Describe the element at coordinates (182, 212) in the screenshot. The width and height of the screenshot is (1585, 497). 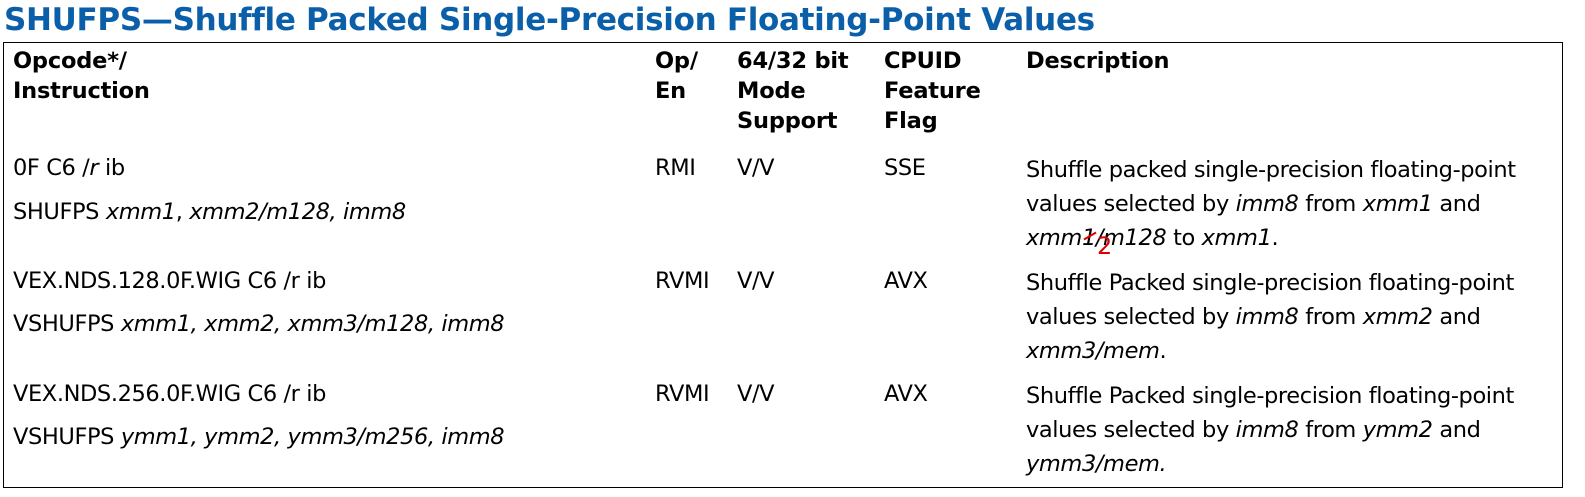
I see `row1-operand-sep: ,` at that location.